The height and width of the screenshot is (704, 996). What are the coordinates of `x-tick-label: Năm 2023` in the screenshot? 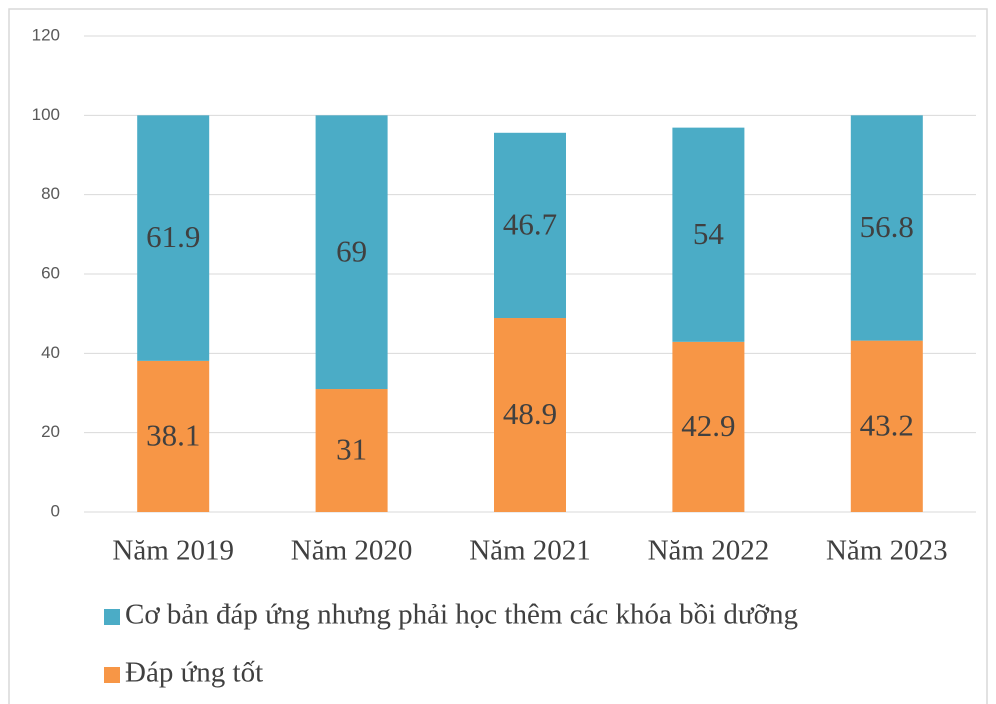 It's located at (887, 551).